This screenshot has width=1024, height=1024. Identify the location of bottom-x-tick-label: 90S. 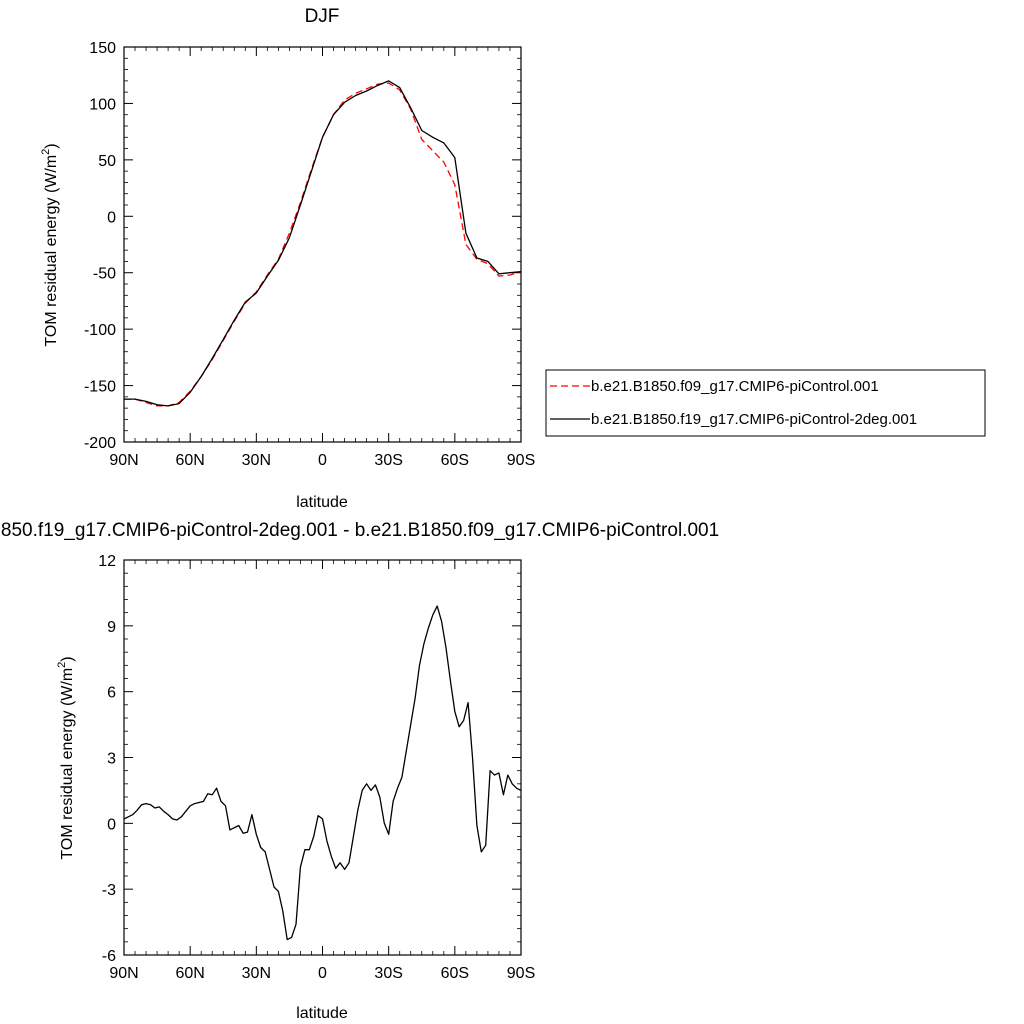
(521, 973).